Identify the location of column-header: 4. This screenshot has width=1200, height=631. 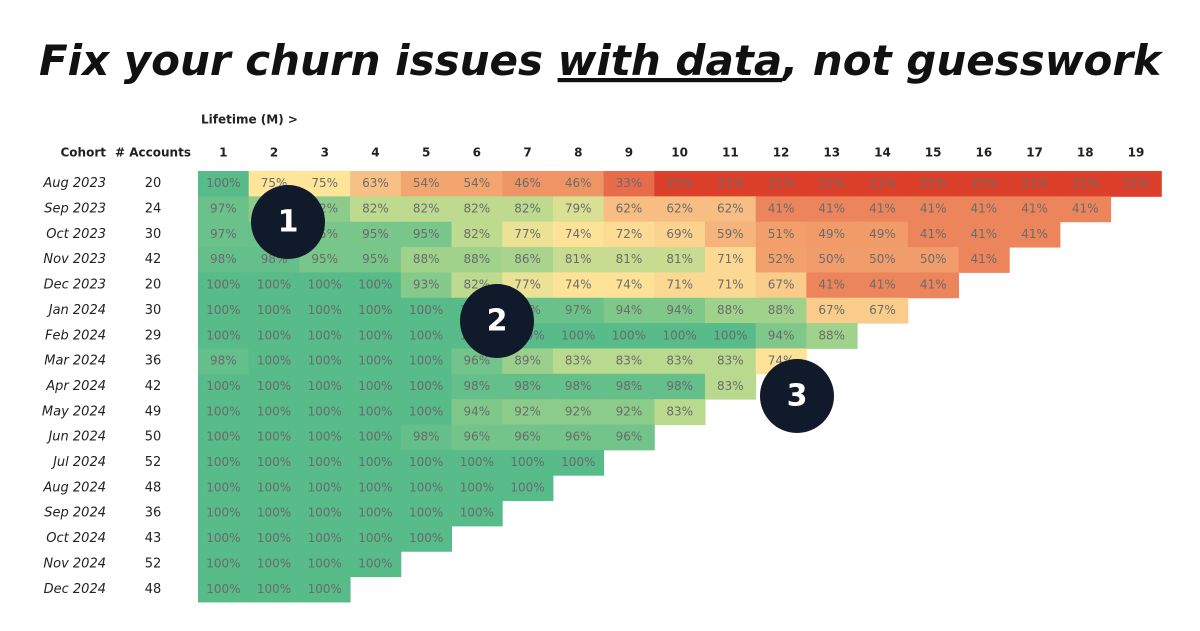
(375, 153).